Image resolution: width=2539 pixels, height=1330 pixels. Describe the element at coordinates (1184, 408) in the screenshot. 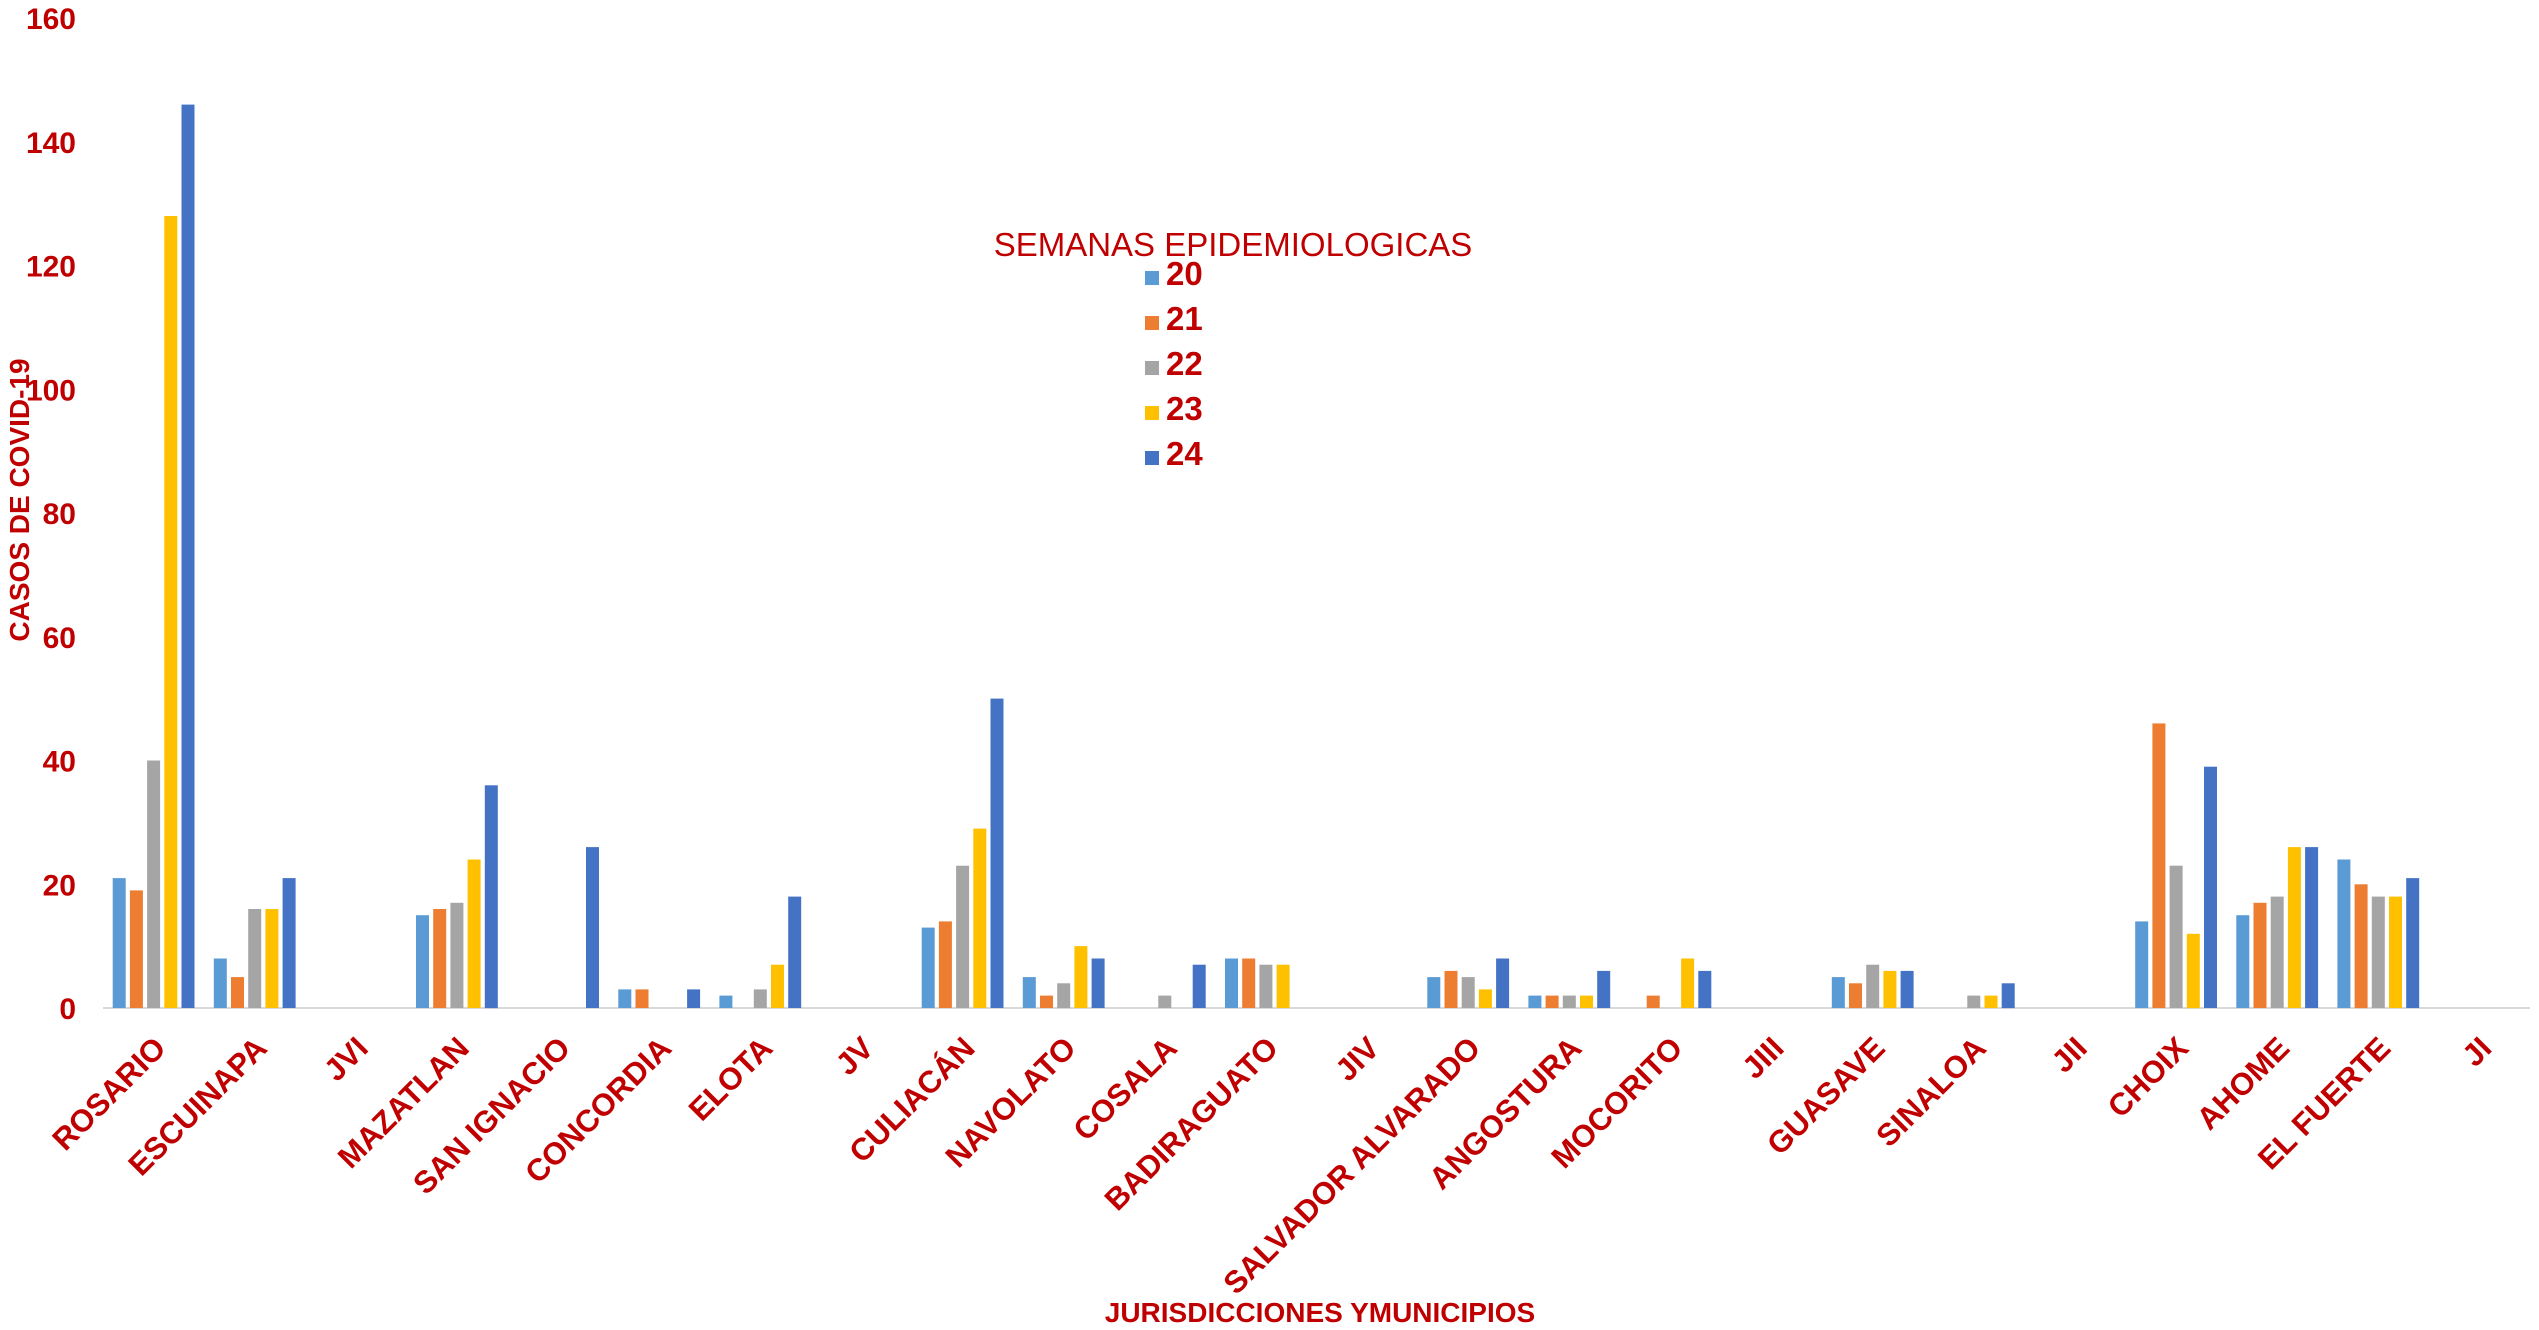

I see `legend-label-23: 23` at that location.